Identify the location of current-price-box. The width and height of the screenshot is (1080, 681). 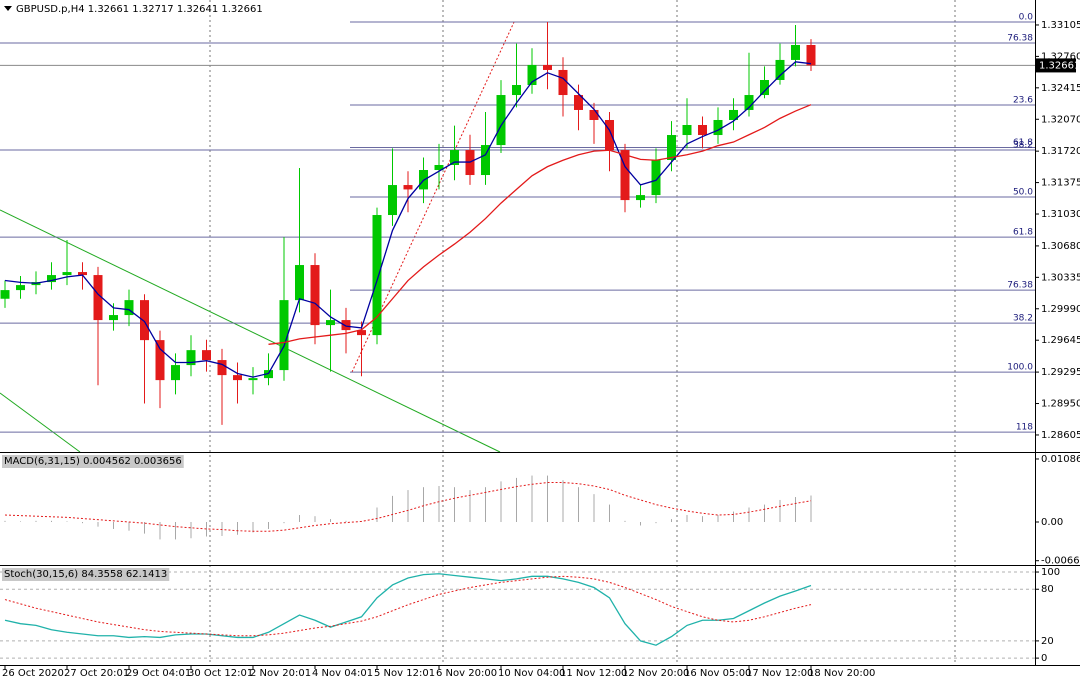
(1056, 65).